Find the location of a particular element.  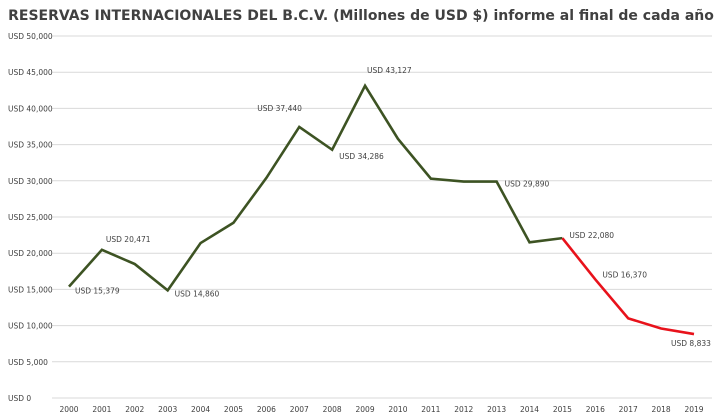

x-tick-label: 2011 is located at coordinates (430, 409).